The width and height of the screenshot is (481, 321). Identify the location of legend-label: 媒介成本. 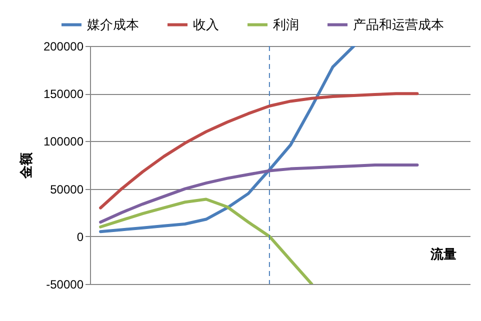
(113, 24).